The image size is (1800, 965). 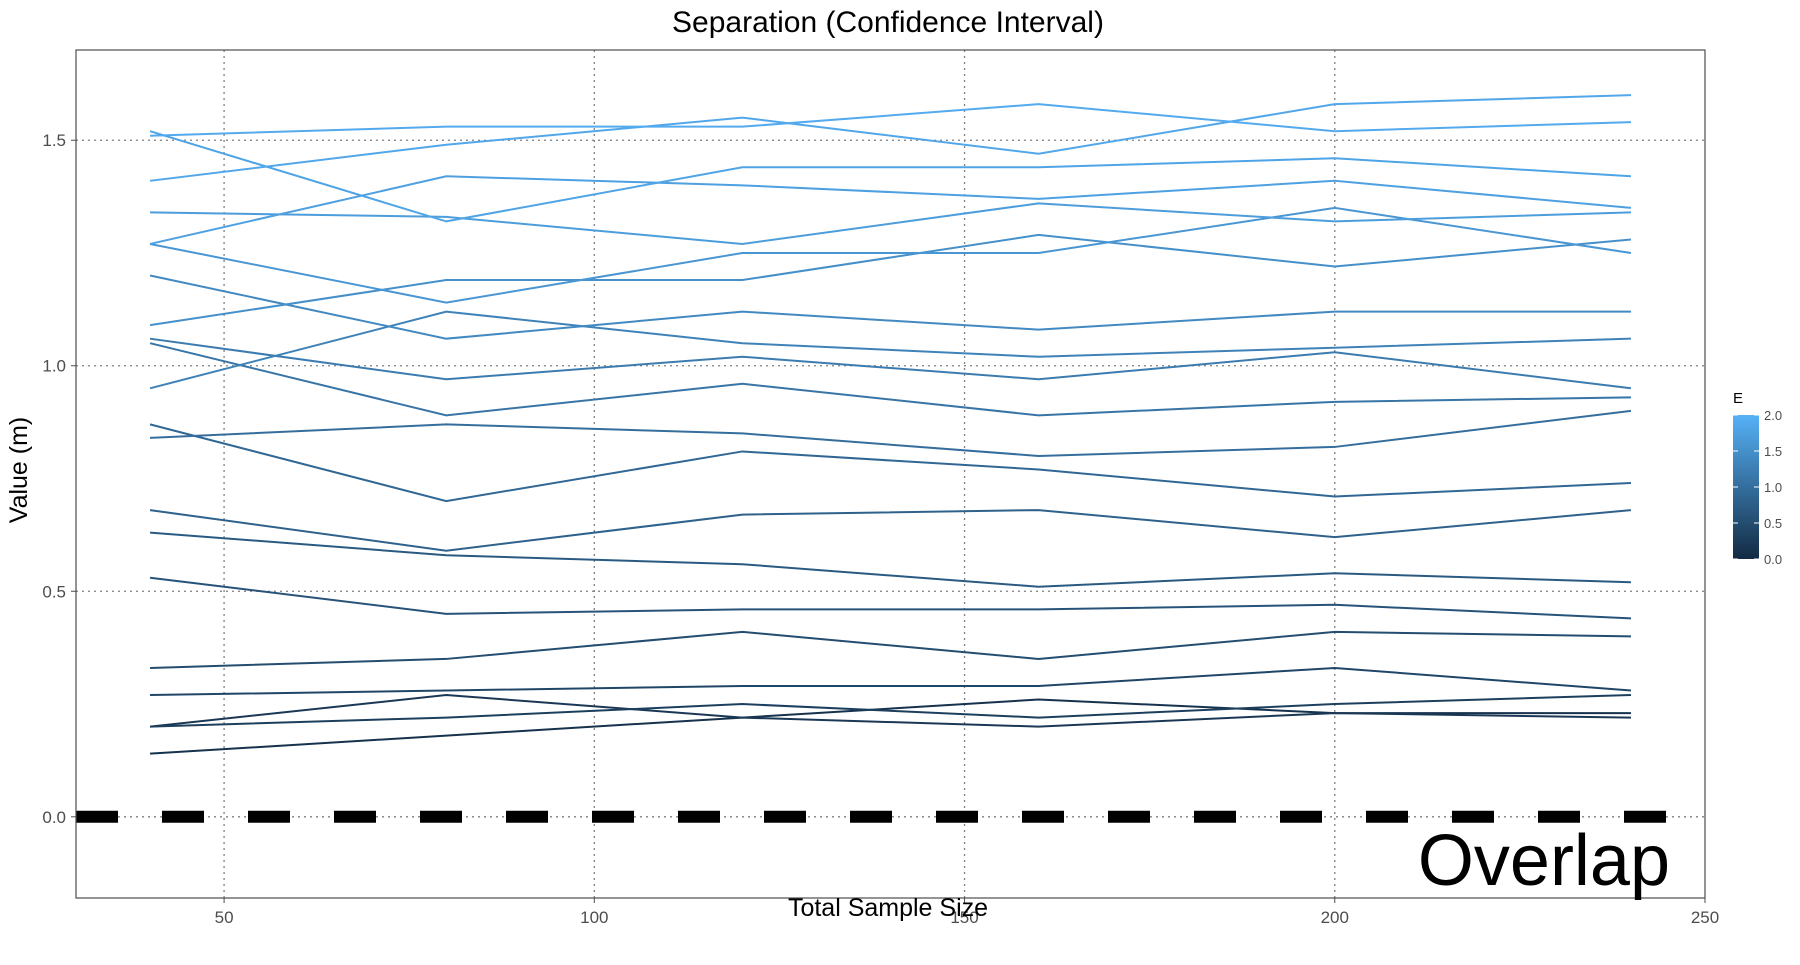 What do you see at coordinates (54, 591) in the screenshot?
I see `y-tick-label: 0.5` at bounding box center [54, 591].